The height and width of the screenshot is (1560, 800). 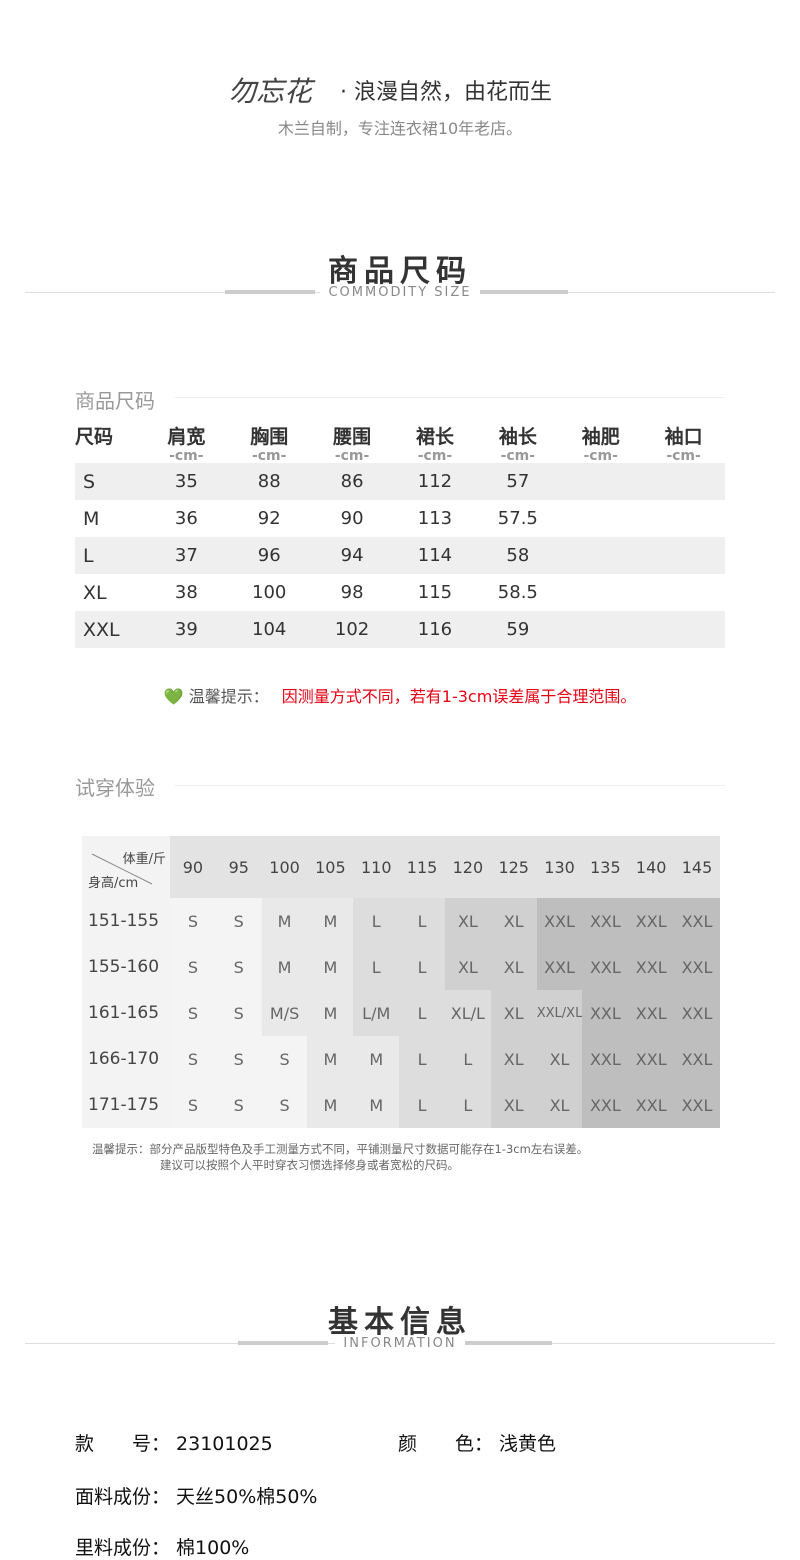 I want to click on divider, so click(x=450, y=397).